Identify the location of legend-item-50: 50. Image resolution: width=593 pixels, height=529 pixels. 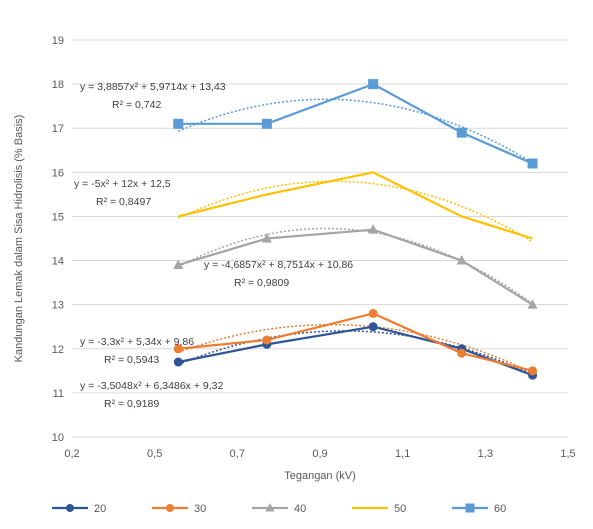
(379, 509).